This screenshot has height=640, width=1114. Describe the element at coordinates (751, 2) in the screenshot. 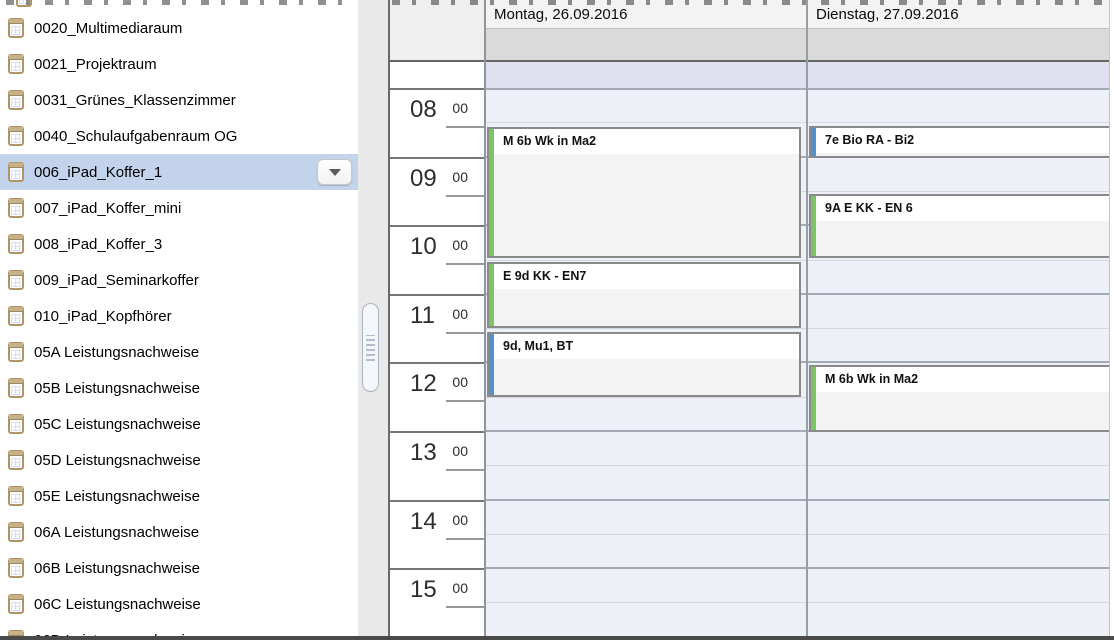

I see `cropped-top-row-calendar` at that location.